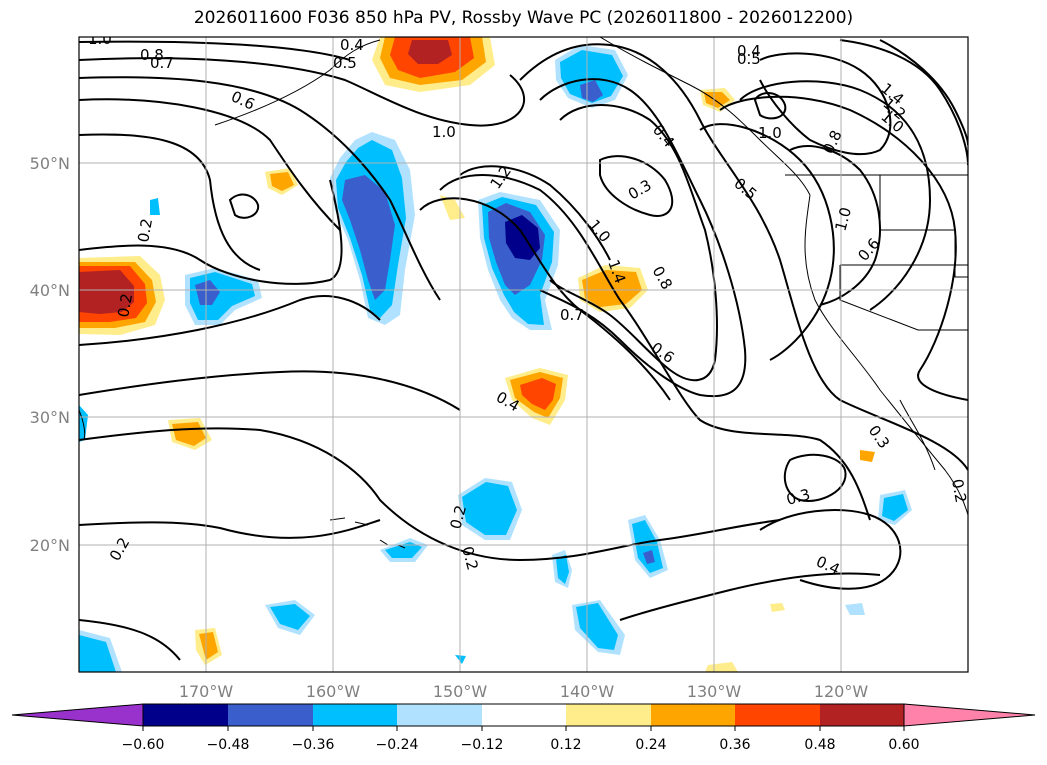 The height and width of the screenshot is (765, 1047). What do you see at coordinates (313, 745) in the screenshot?
I see `colorbar-tick-label: −0.36` at bounding box center [313, 745].